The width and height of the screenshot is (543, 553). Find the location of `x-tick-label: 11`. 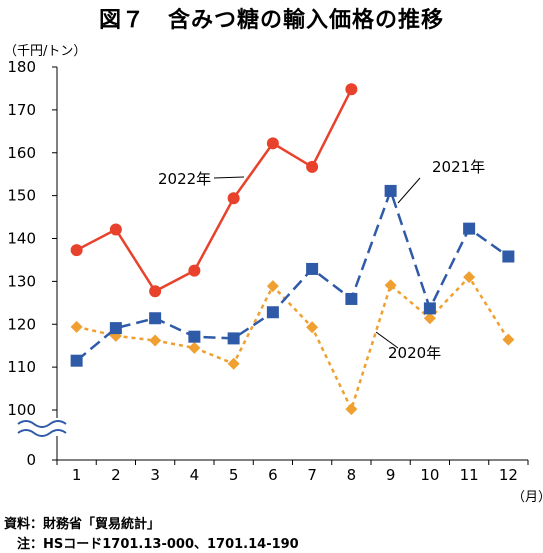

x-tick-label: 11 is located at coordinates (469, 475).